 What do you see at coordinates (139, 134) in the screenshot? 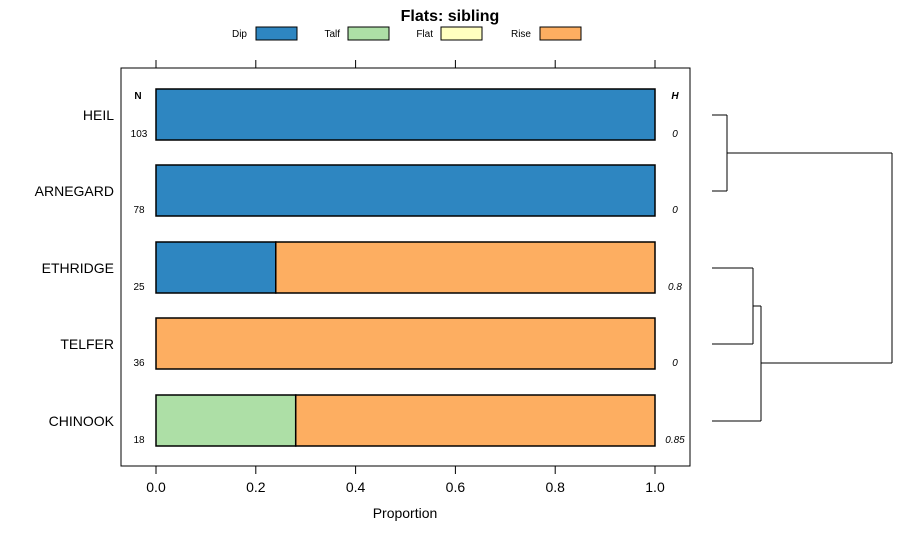
I see `n-value-heil: 103` at bounding box center [139, 134].